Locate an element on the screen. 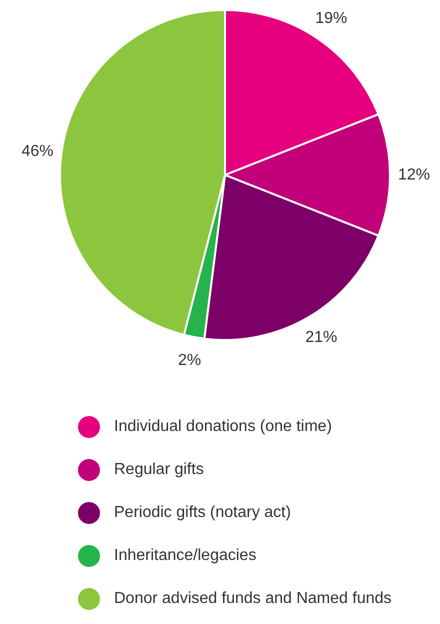 The height and width of the screenshot is (624, 440). legend-label: Inheritance/legacies is located at coordinates (185, 555).